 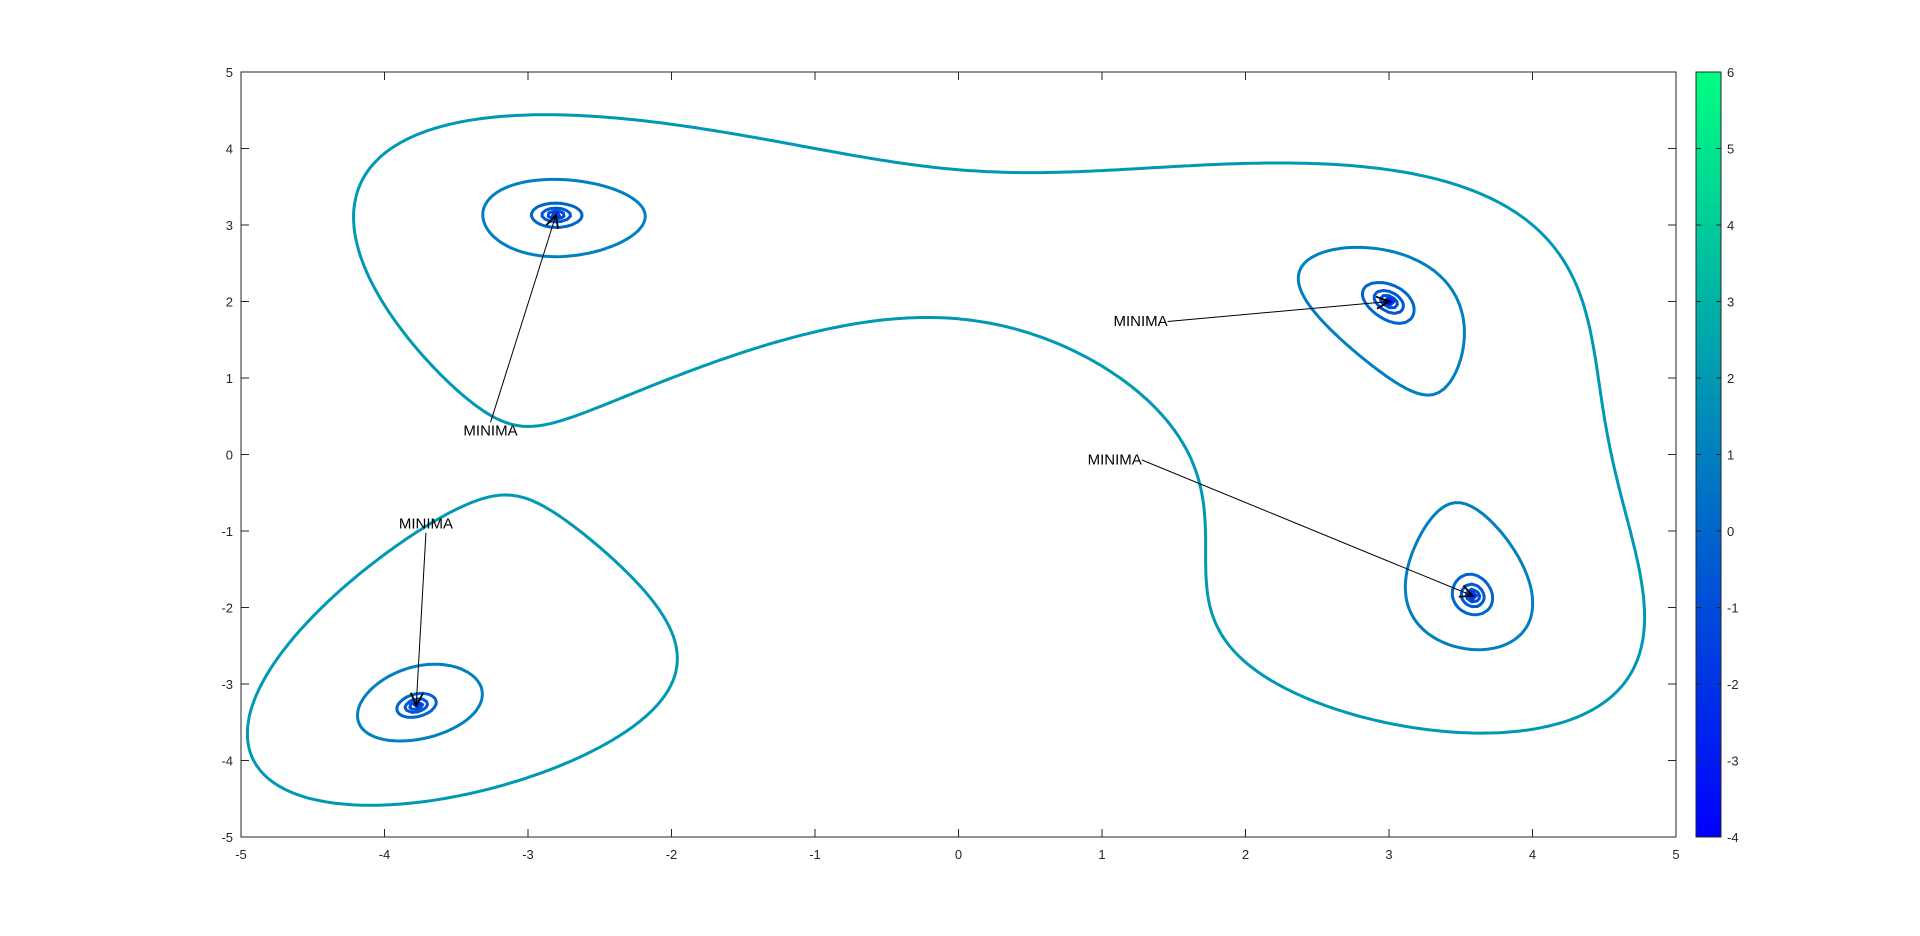 I want to click on colorbar-tick-label: -3, so click(x=1733, y=761).